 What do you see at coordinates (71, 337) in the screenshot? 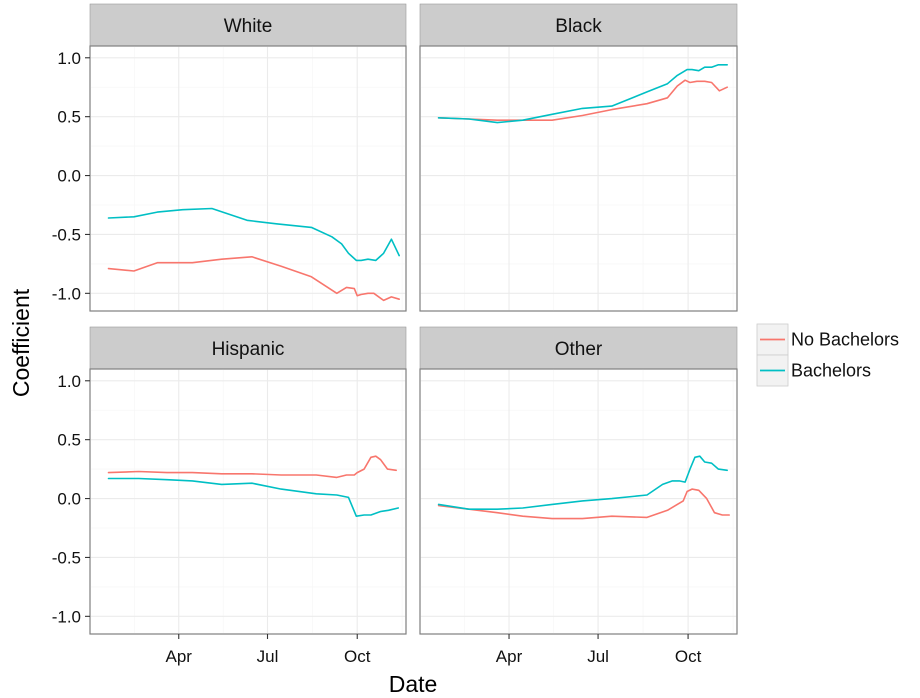
I see `y-axes-layer: 1.0 0.5 0.0 -0.5 -1.0 1.0 0.5 0.0 -0.5 -1.0` at bounding box center [71, 337].